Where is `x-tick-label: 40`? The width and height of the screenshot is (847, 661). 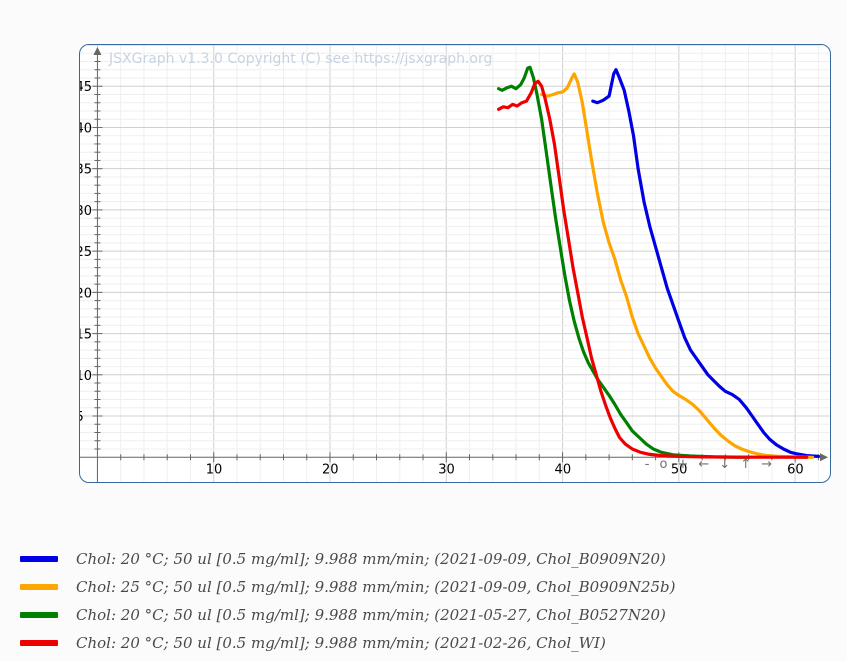
x-tick-label: 40 is located at coordinates (563, 469).